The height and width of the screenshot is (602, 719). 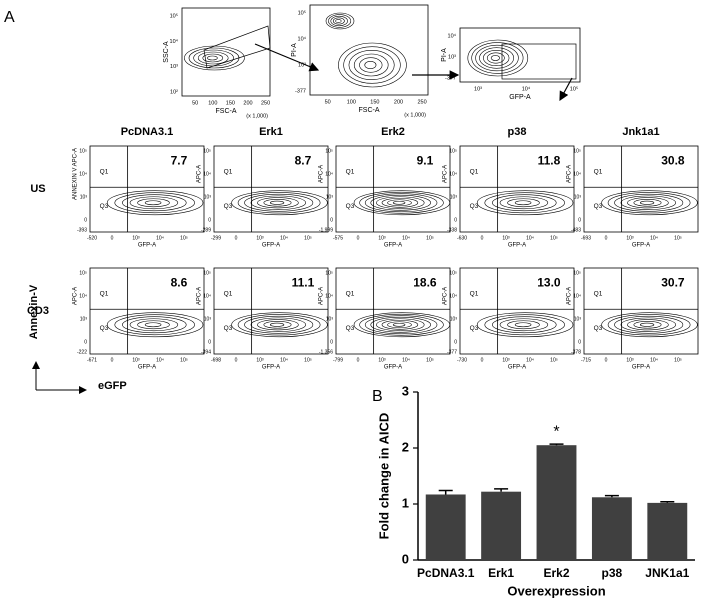 I want to click on row-label: CD3, so click(x=38, y=311).